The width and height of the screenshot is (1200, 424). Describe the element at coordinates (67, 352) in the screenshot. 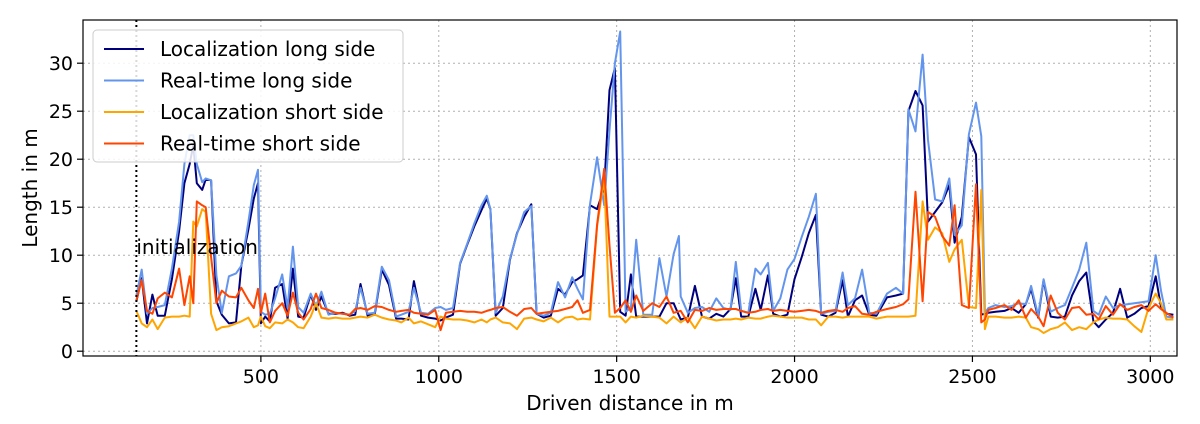

I see `y-tick-label-0: 0` at that location.